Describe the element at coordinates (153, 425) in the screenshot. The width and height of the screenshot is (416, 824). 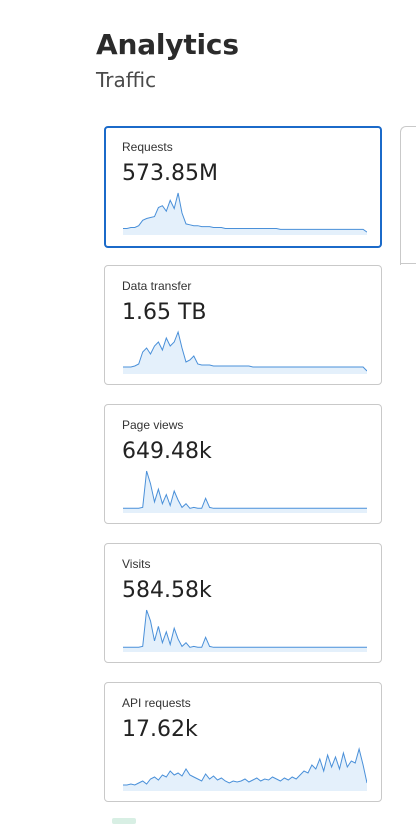
I see `metric-label: Page views` at that location.